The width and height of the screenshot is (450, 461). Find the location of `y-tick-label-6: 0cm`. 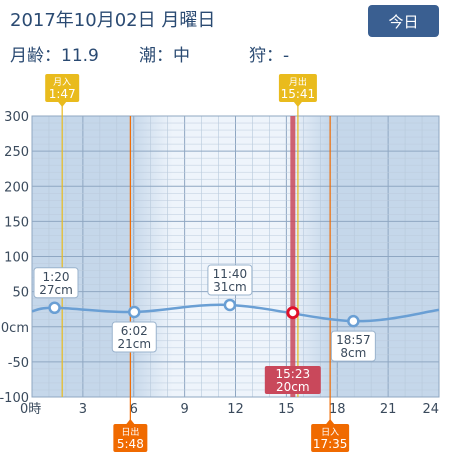

y-tick-label-6: 0cm is located at coordinates (15, 328).